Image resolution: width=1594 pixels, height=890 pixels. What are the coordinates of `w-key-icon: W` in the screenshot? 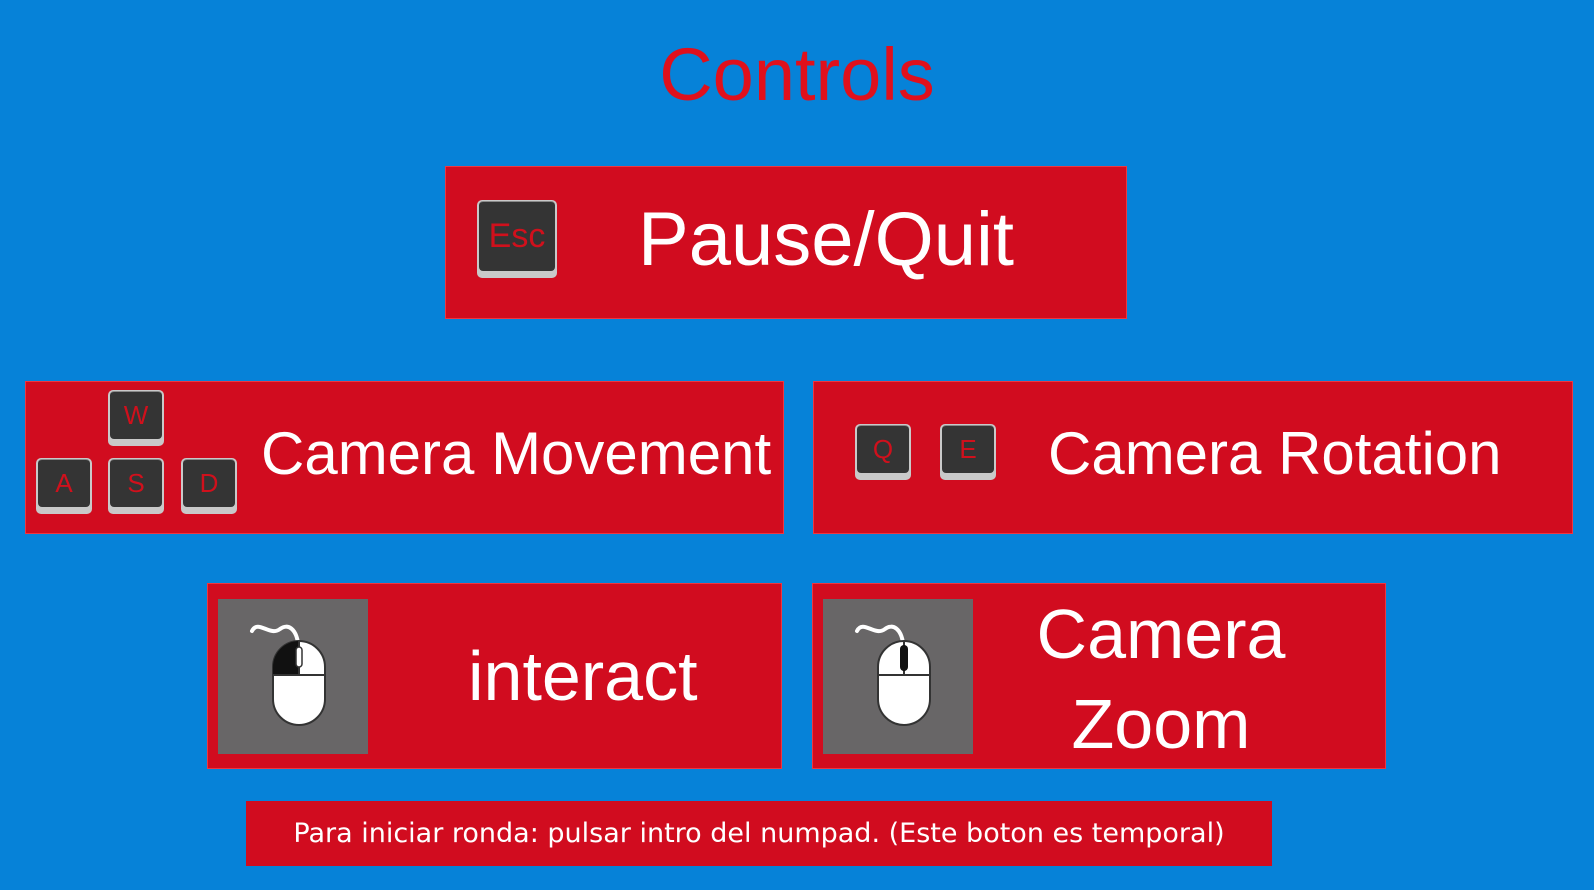 It's located at (136, 418).